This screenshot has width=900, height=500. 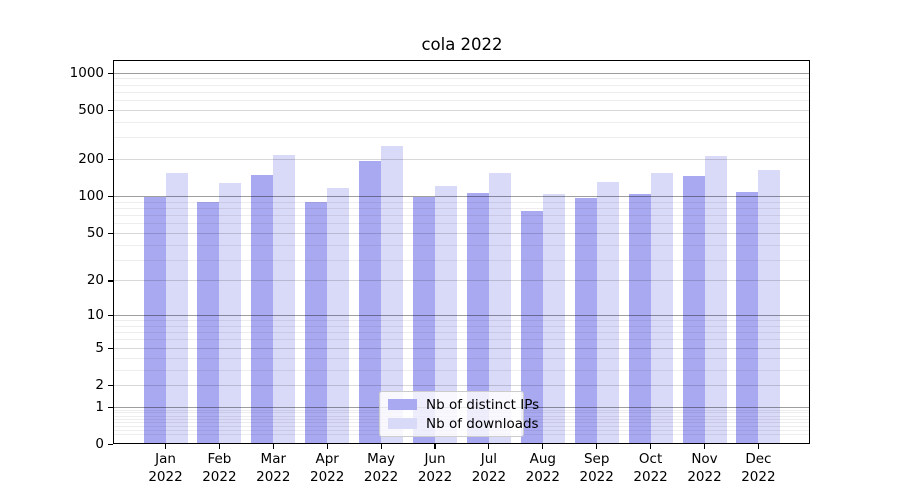 I want to click on x-tick-label: Nov 2022, so click(x=704, y=468).